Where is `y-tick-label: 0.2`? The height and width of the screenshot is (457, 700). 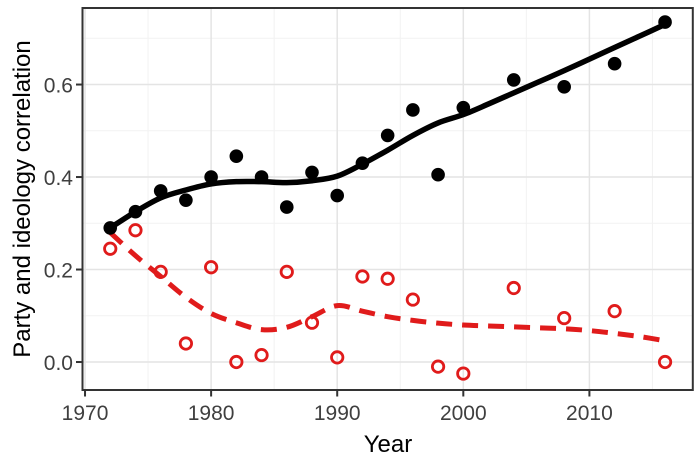
y-tick-label: 0.2 is located at coordinates (58, 271).